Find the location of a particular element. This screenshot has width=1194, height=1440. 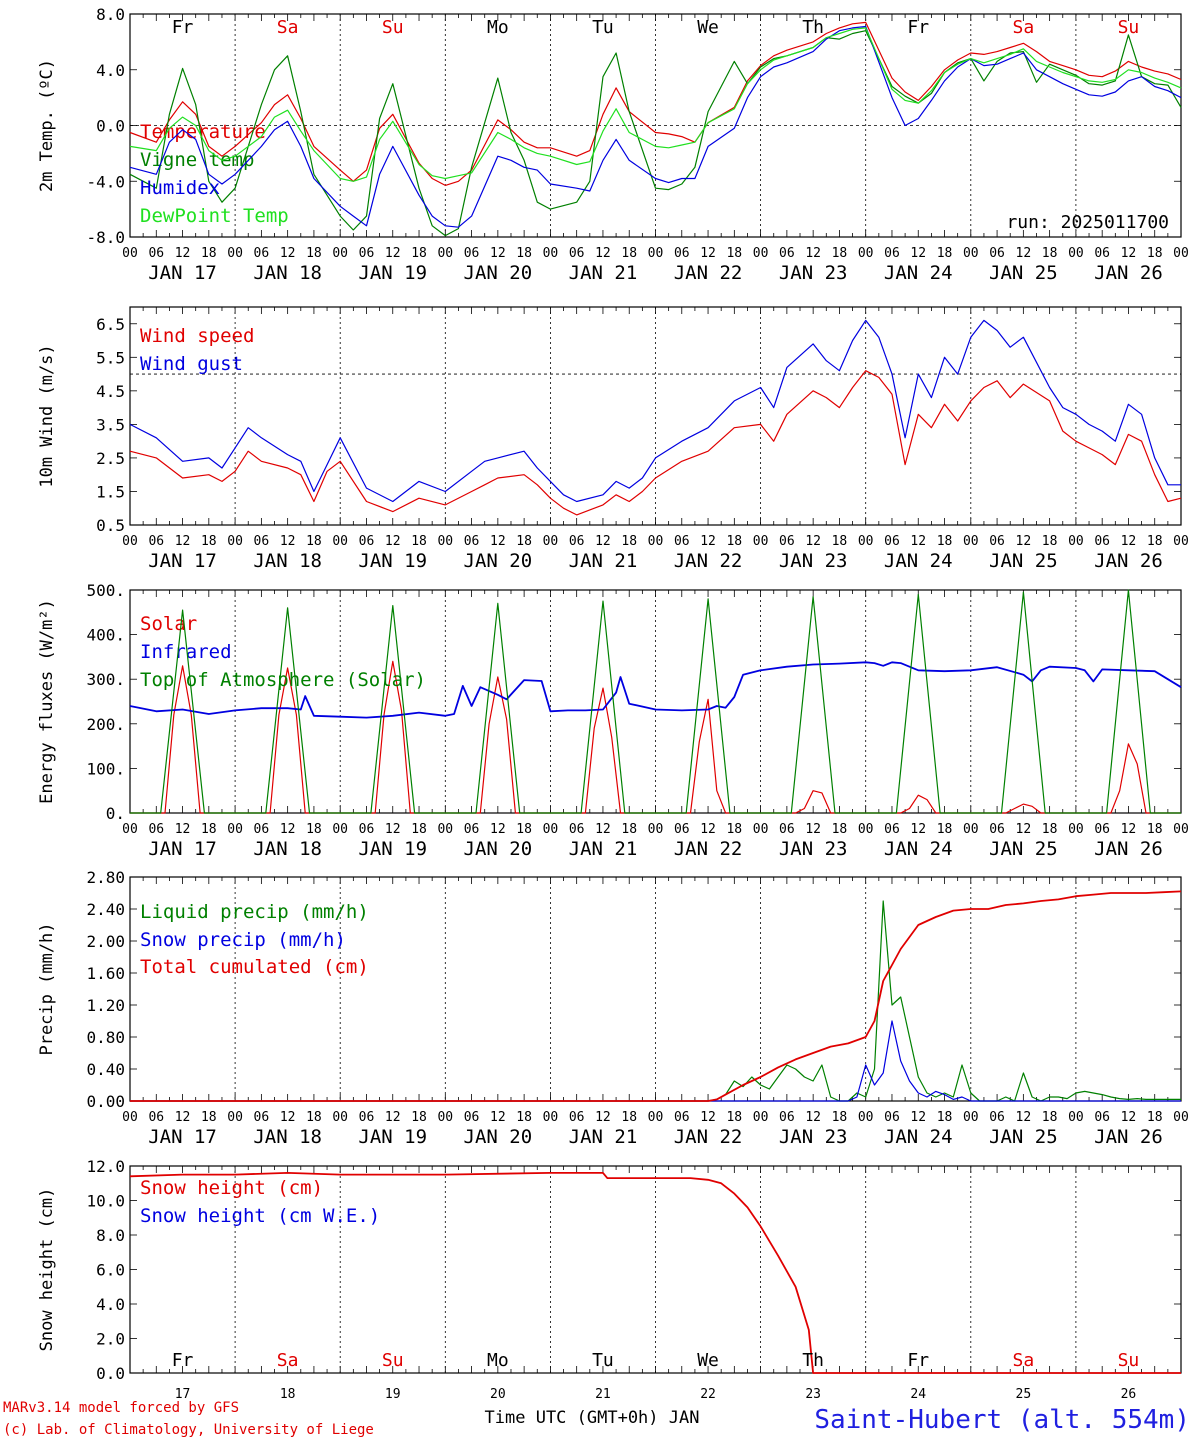

y-axis-label: 10m Wind (m/s) is located at coordinates (47, 415).